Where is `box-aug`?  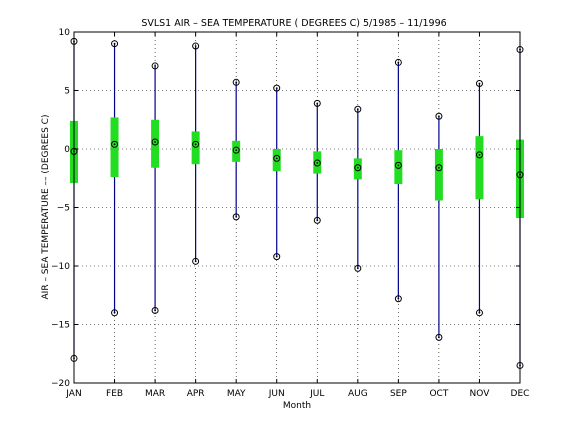
box-aug is located at coordinates (357, 188).